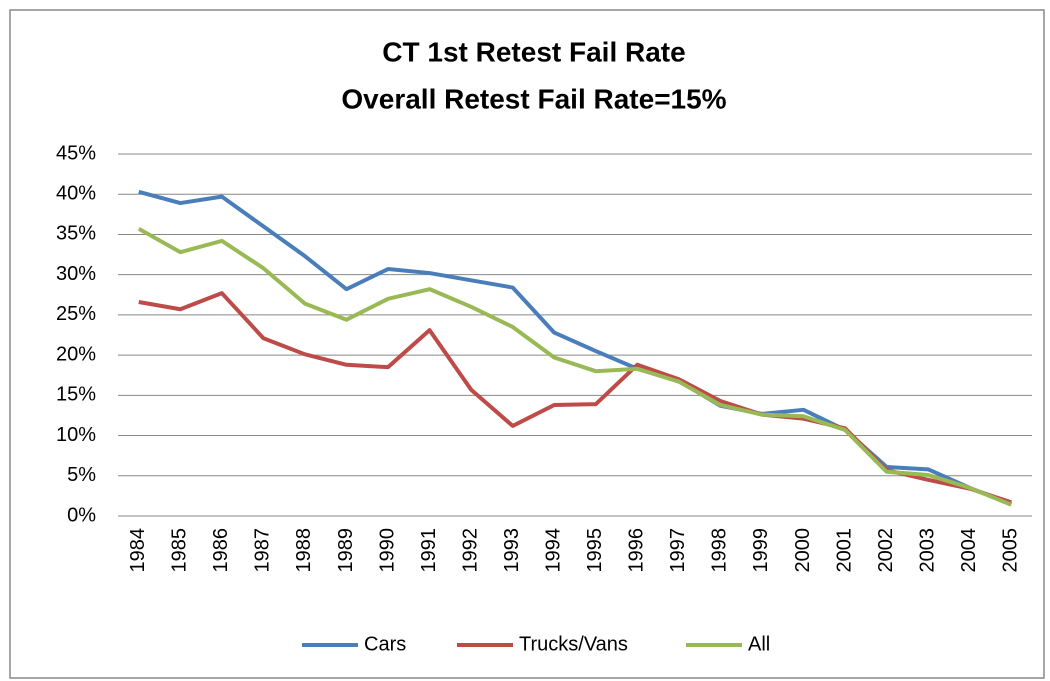 Image resolution: width=1050 pixels, height=681 pixels. What do you see at coordinates (927, 550) in the screenshot?
I see `x-tick-label: 2003` at bounding box center [927, 550].